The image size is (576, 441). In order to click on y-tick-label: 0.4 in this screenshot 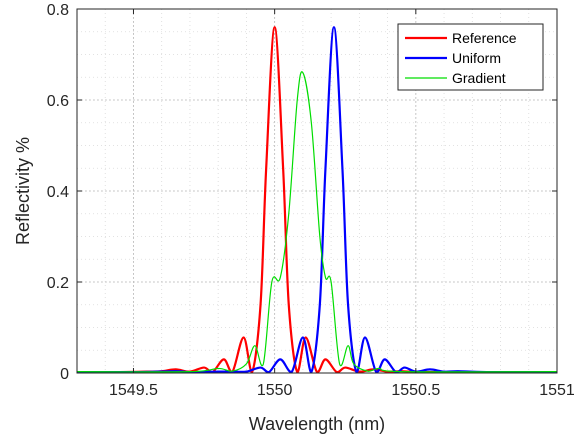, I will do `click(58, 192)`.